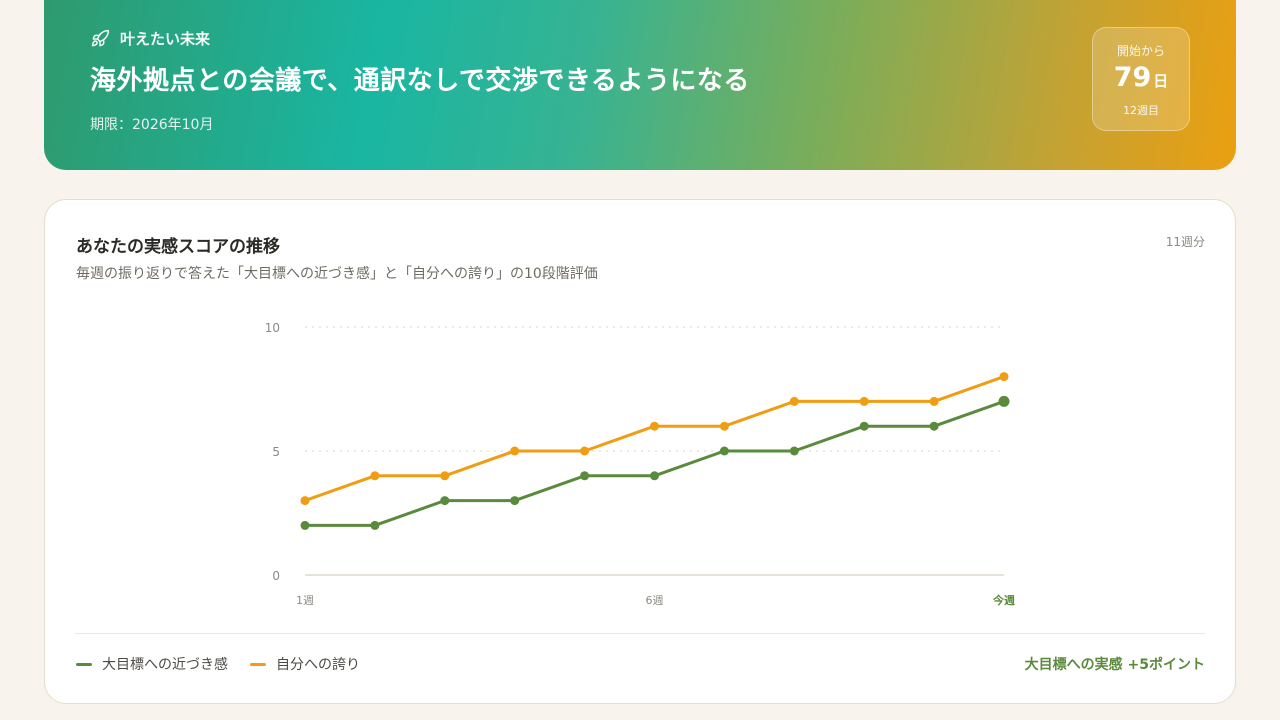 Image resolution: width=1280 pixels, height=720 pixels. I want to click on legend-divider, so click(640, 633).